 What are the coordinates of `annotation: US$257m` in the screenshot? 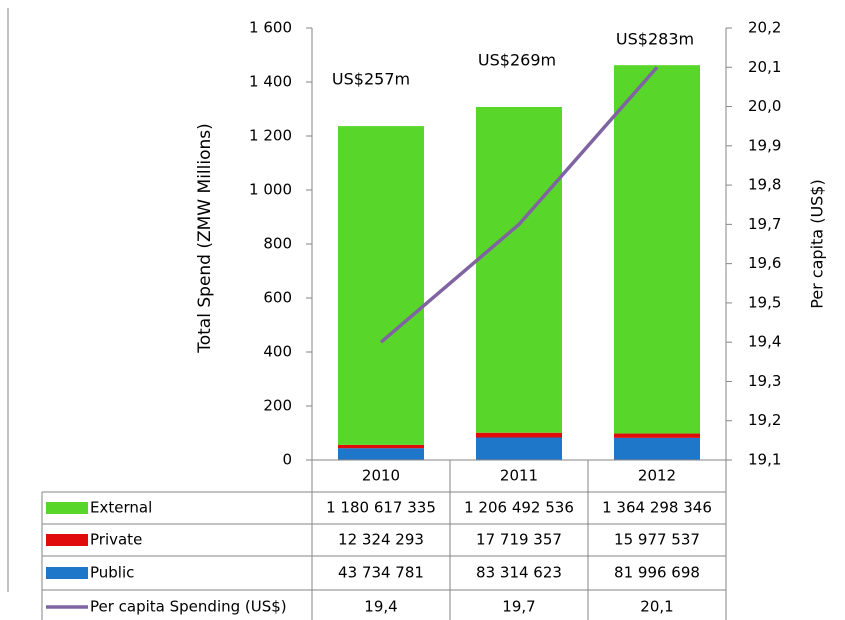 It's located at (371, 79).